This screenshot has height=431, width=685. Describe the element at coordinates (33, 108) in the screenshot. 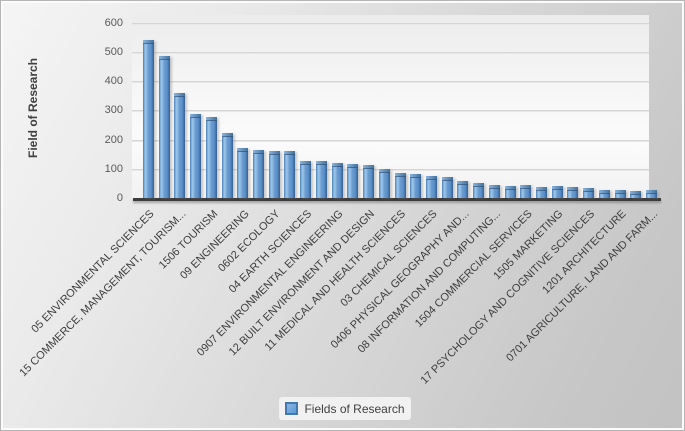

I see `y-axis-title: Field of Research` at that location.